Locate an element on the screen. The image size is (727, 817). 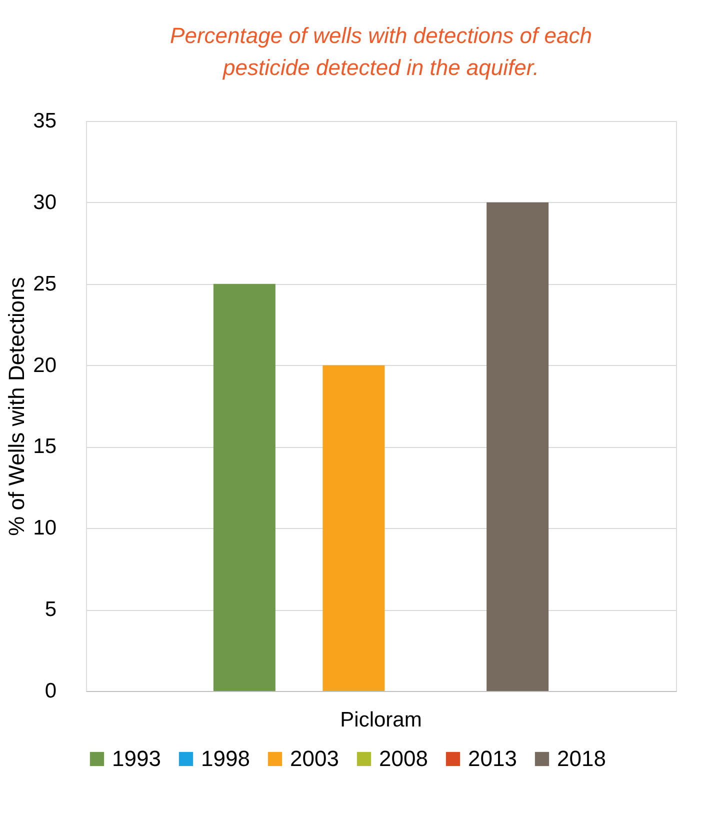
y-tick-label: 30 is located at coordinates (44, 202).